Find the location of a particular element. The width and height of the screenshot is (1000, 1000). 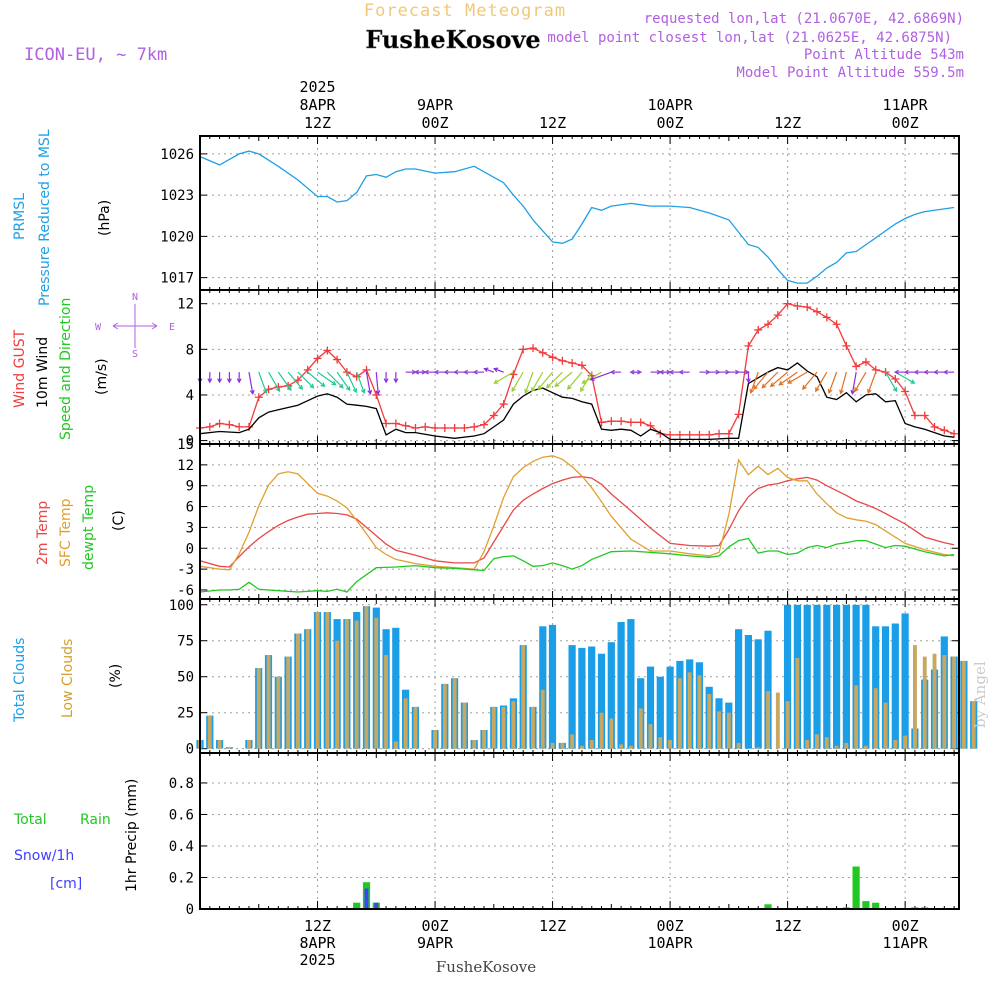

watermark: by Angel is located at coordinates (980, 694).